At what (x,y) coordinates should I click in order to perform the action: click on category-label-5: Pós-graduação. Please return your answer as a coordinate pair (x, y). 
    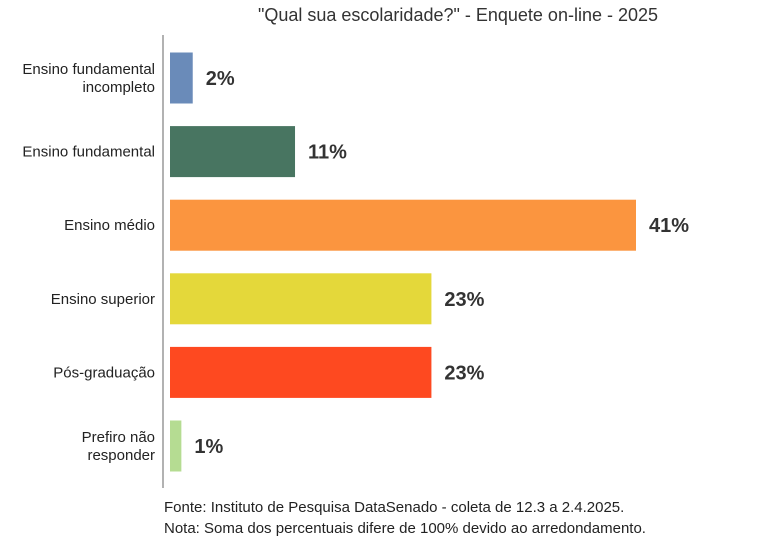
    Looking at the image, I should click on (104, 372).